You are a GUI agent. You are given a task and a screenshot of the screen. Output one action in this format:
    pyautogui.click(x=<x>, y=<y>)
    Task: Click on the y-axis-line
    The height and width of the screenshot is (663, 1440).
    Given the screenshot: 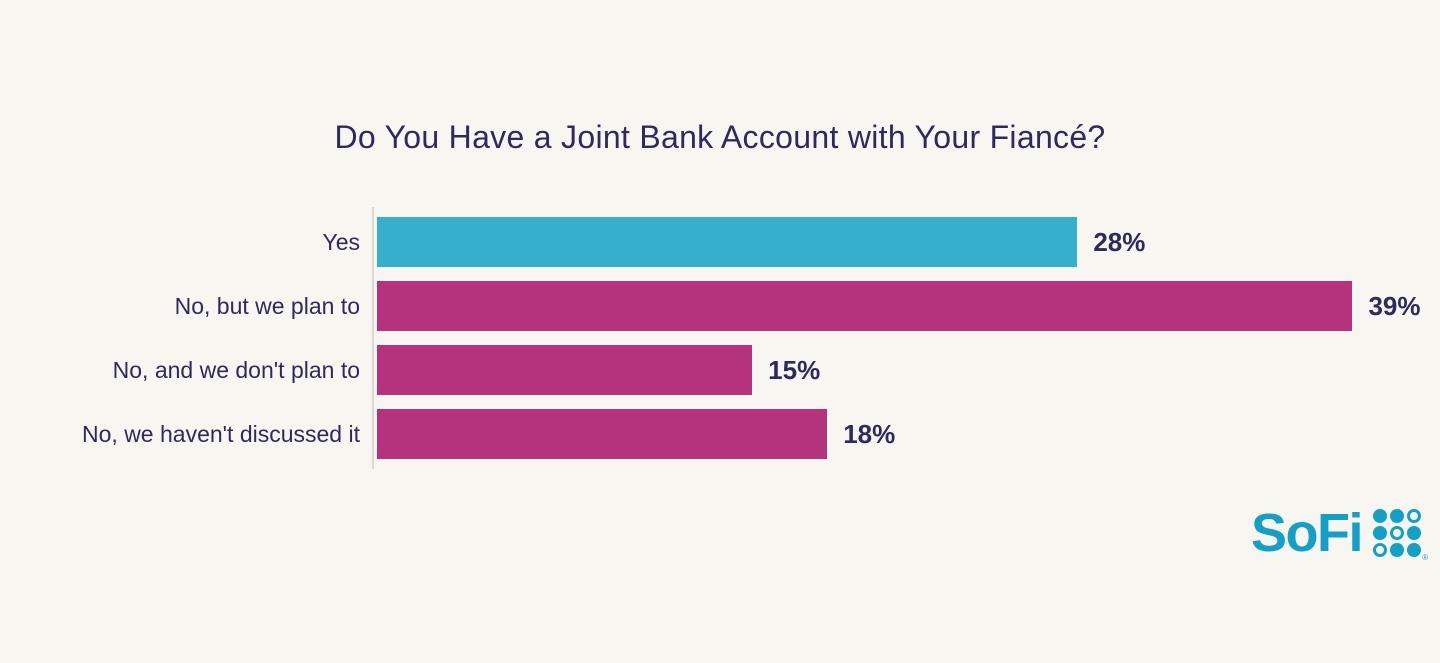 What is the action you would take?
    pyautogui.click(x=373, y=338)
    